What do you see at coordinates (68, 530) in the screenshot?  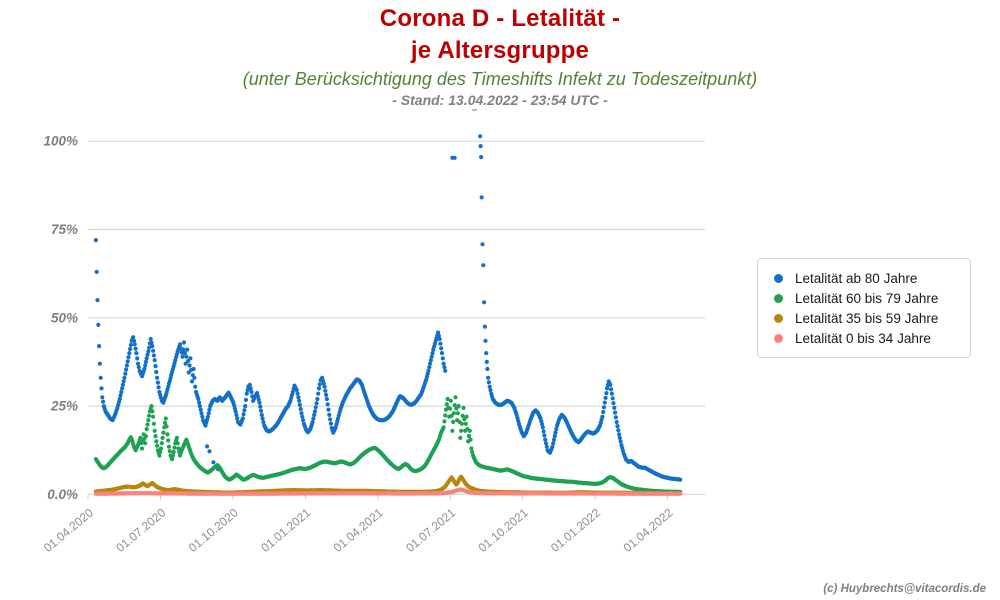 I see `x-tick-label: 01.04.2020` at bounding box center [68, 530].